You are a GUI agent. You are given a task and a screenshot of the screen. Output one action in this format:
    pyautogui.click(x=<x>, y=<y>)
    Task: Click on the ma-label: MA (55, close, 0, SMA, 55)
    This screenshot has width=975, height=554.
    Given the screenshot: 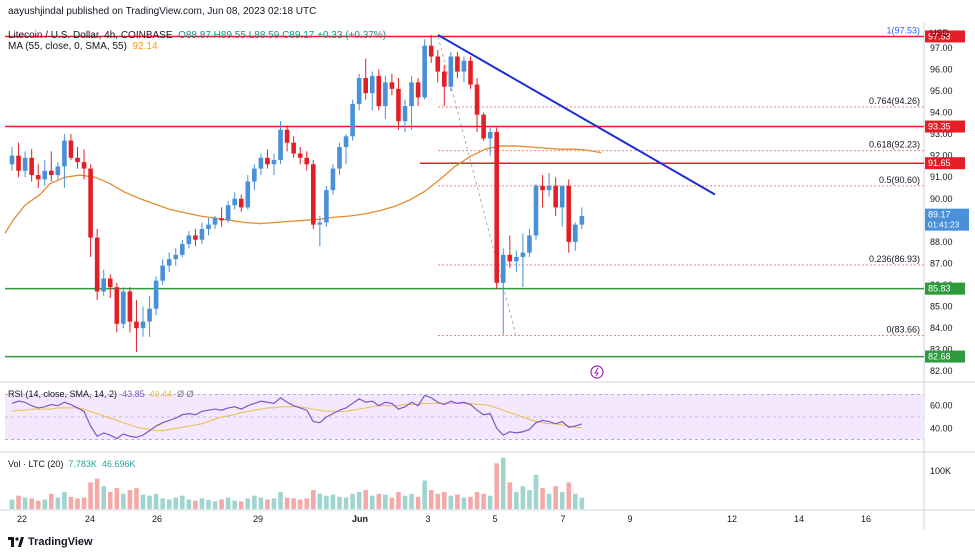 What is the action you would take?
    pyautogui.click(x=67, y=46)
    